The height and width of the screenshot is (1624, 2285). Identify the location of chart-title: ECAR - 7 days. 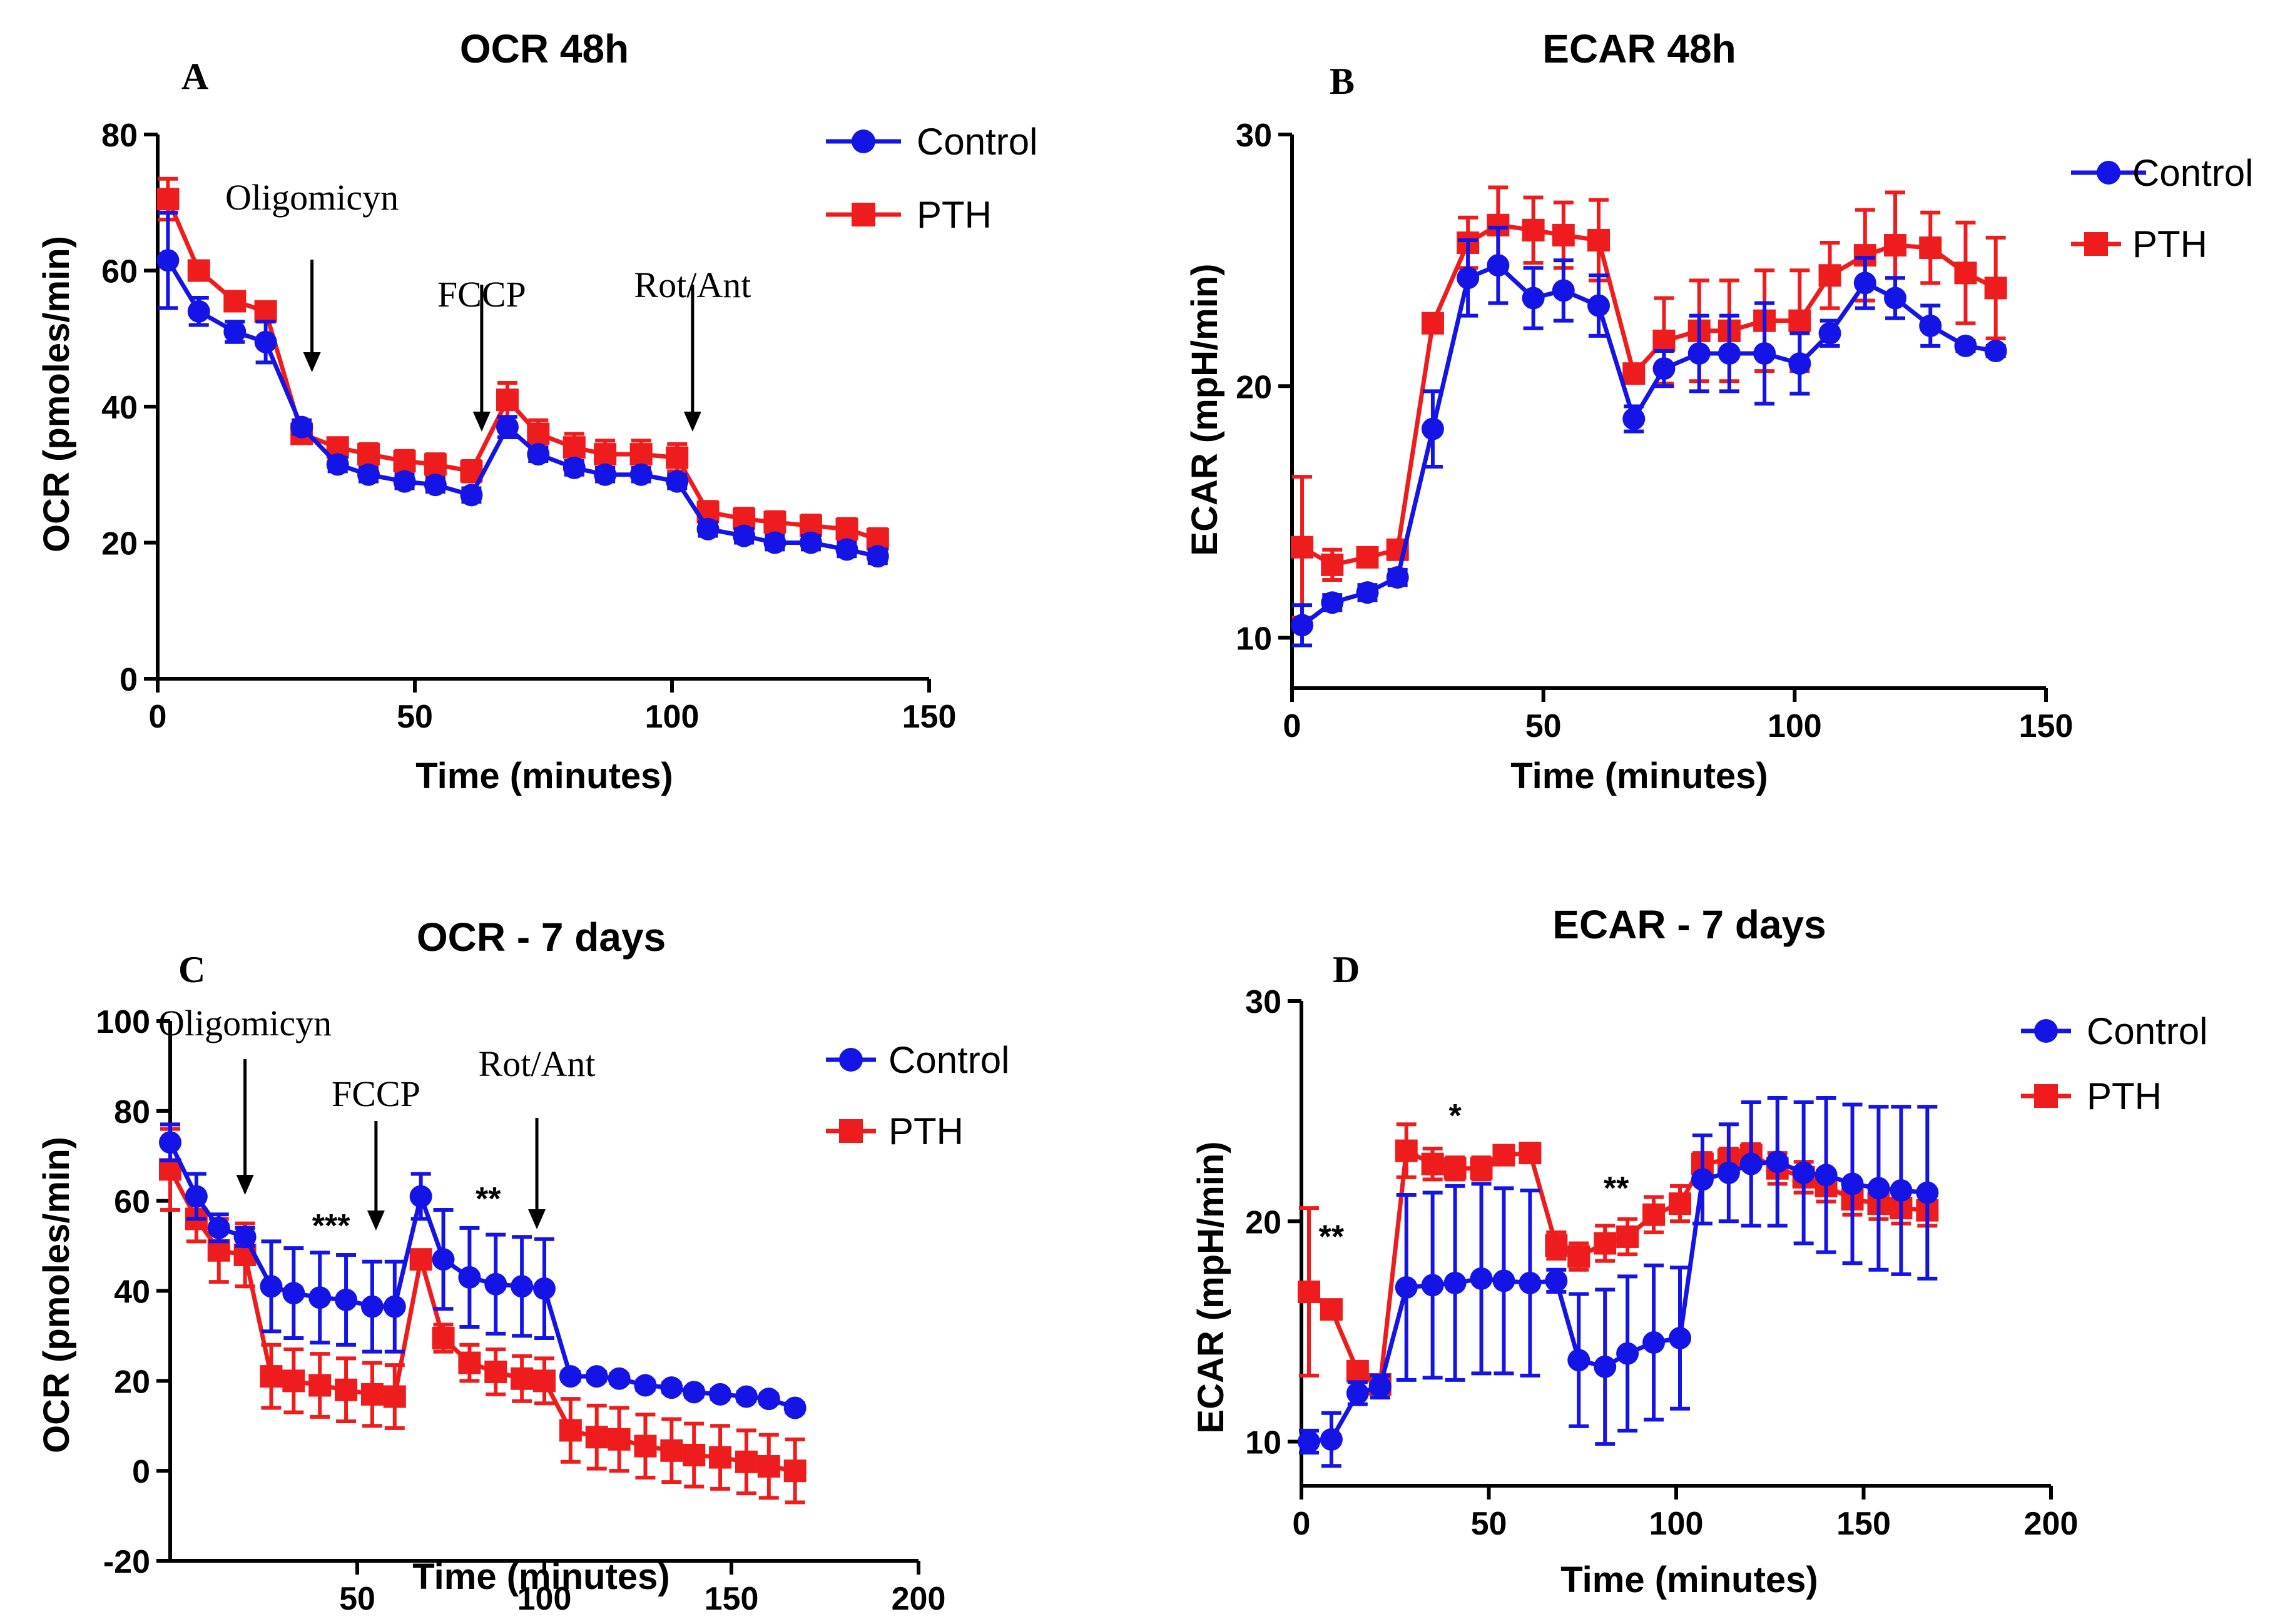
(1689, 924).